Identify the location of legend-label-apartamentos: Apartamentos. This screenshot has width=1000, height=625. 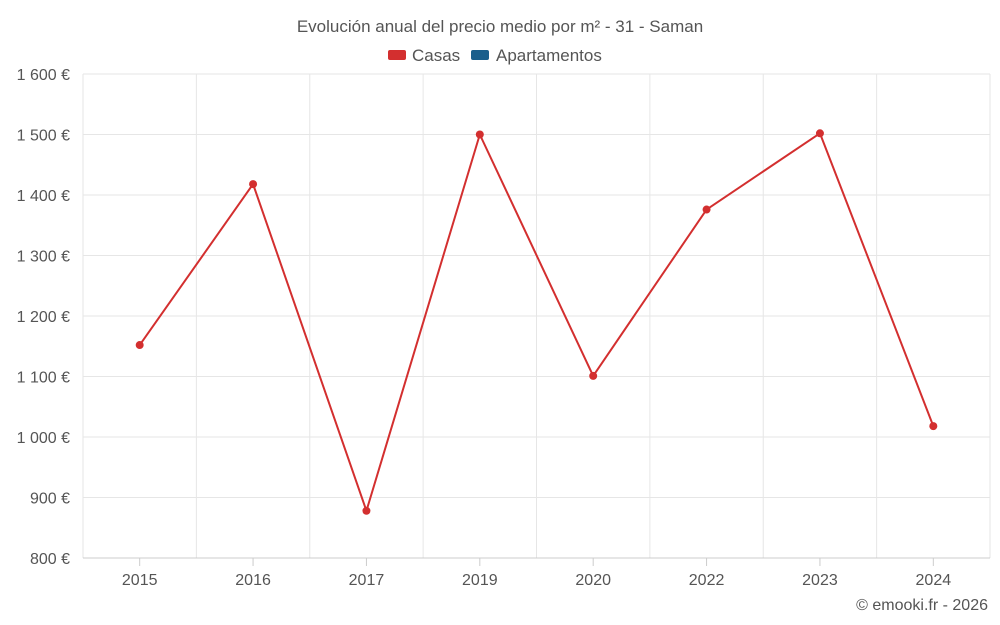
(549, 55).